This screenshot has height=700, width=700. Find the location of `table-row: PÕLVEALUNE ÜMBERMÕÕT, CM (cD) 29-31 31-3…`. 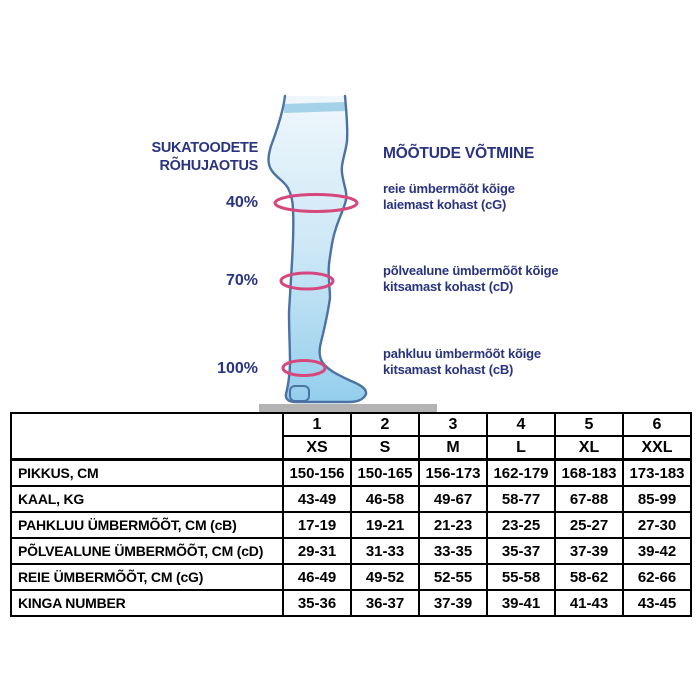

table-row: PÕLVEALUNE ÜMBERMÕÕT, CM (cD) 29-31 31-3… is located at coordinates (351, 551).